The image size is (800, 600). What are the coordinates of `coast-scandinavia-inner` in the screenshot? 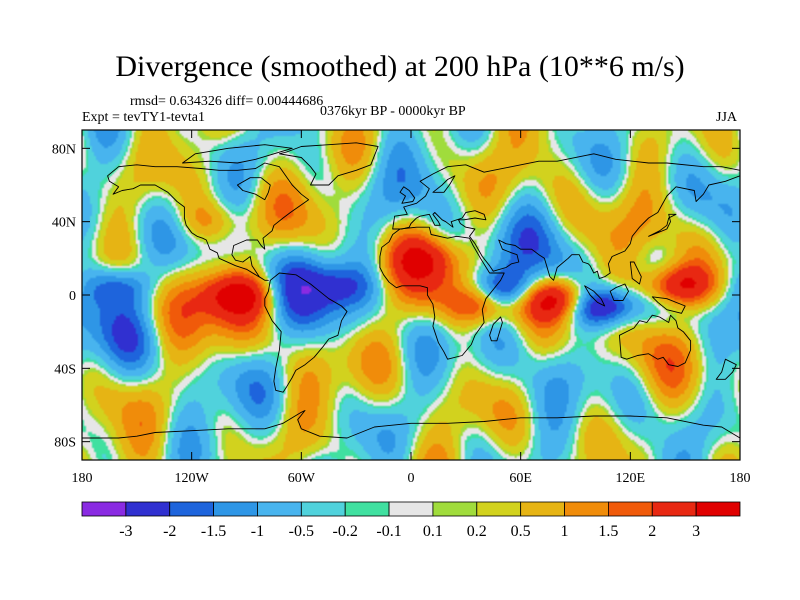 It's located at (444, 184).